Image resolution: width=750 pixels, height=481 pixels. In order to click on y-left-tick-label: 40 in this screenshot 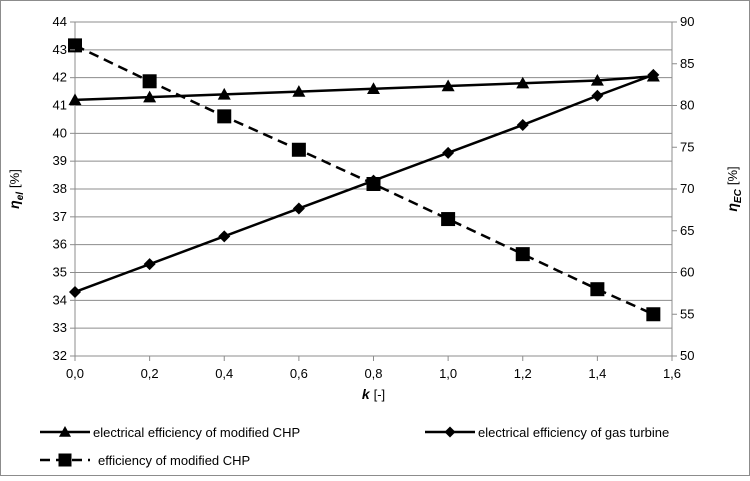, I will do `click(60, 132)`.